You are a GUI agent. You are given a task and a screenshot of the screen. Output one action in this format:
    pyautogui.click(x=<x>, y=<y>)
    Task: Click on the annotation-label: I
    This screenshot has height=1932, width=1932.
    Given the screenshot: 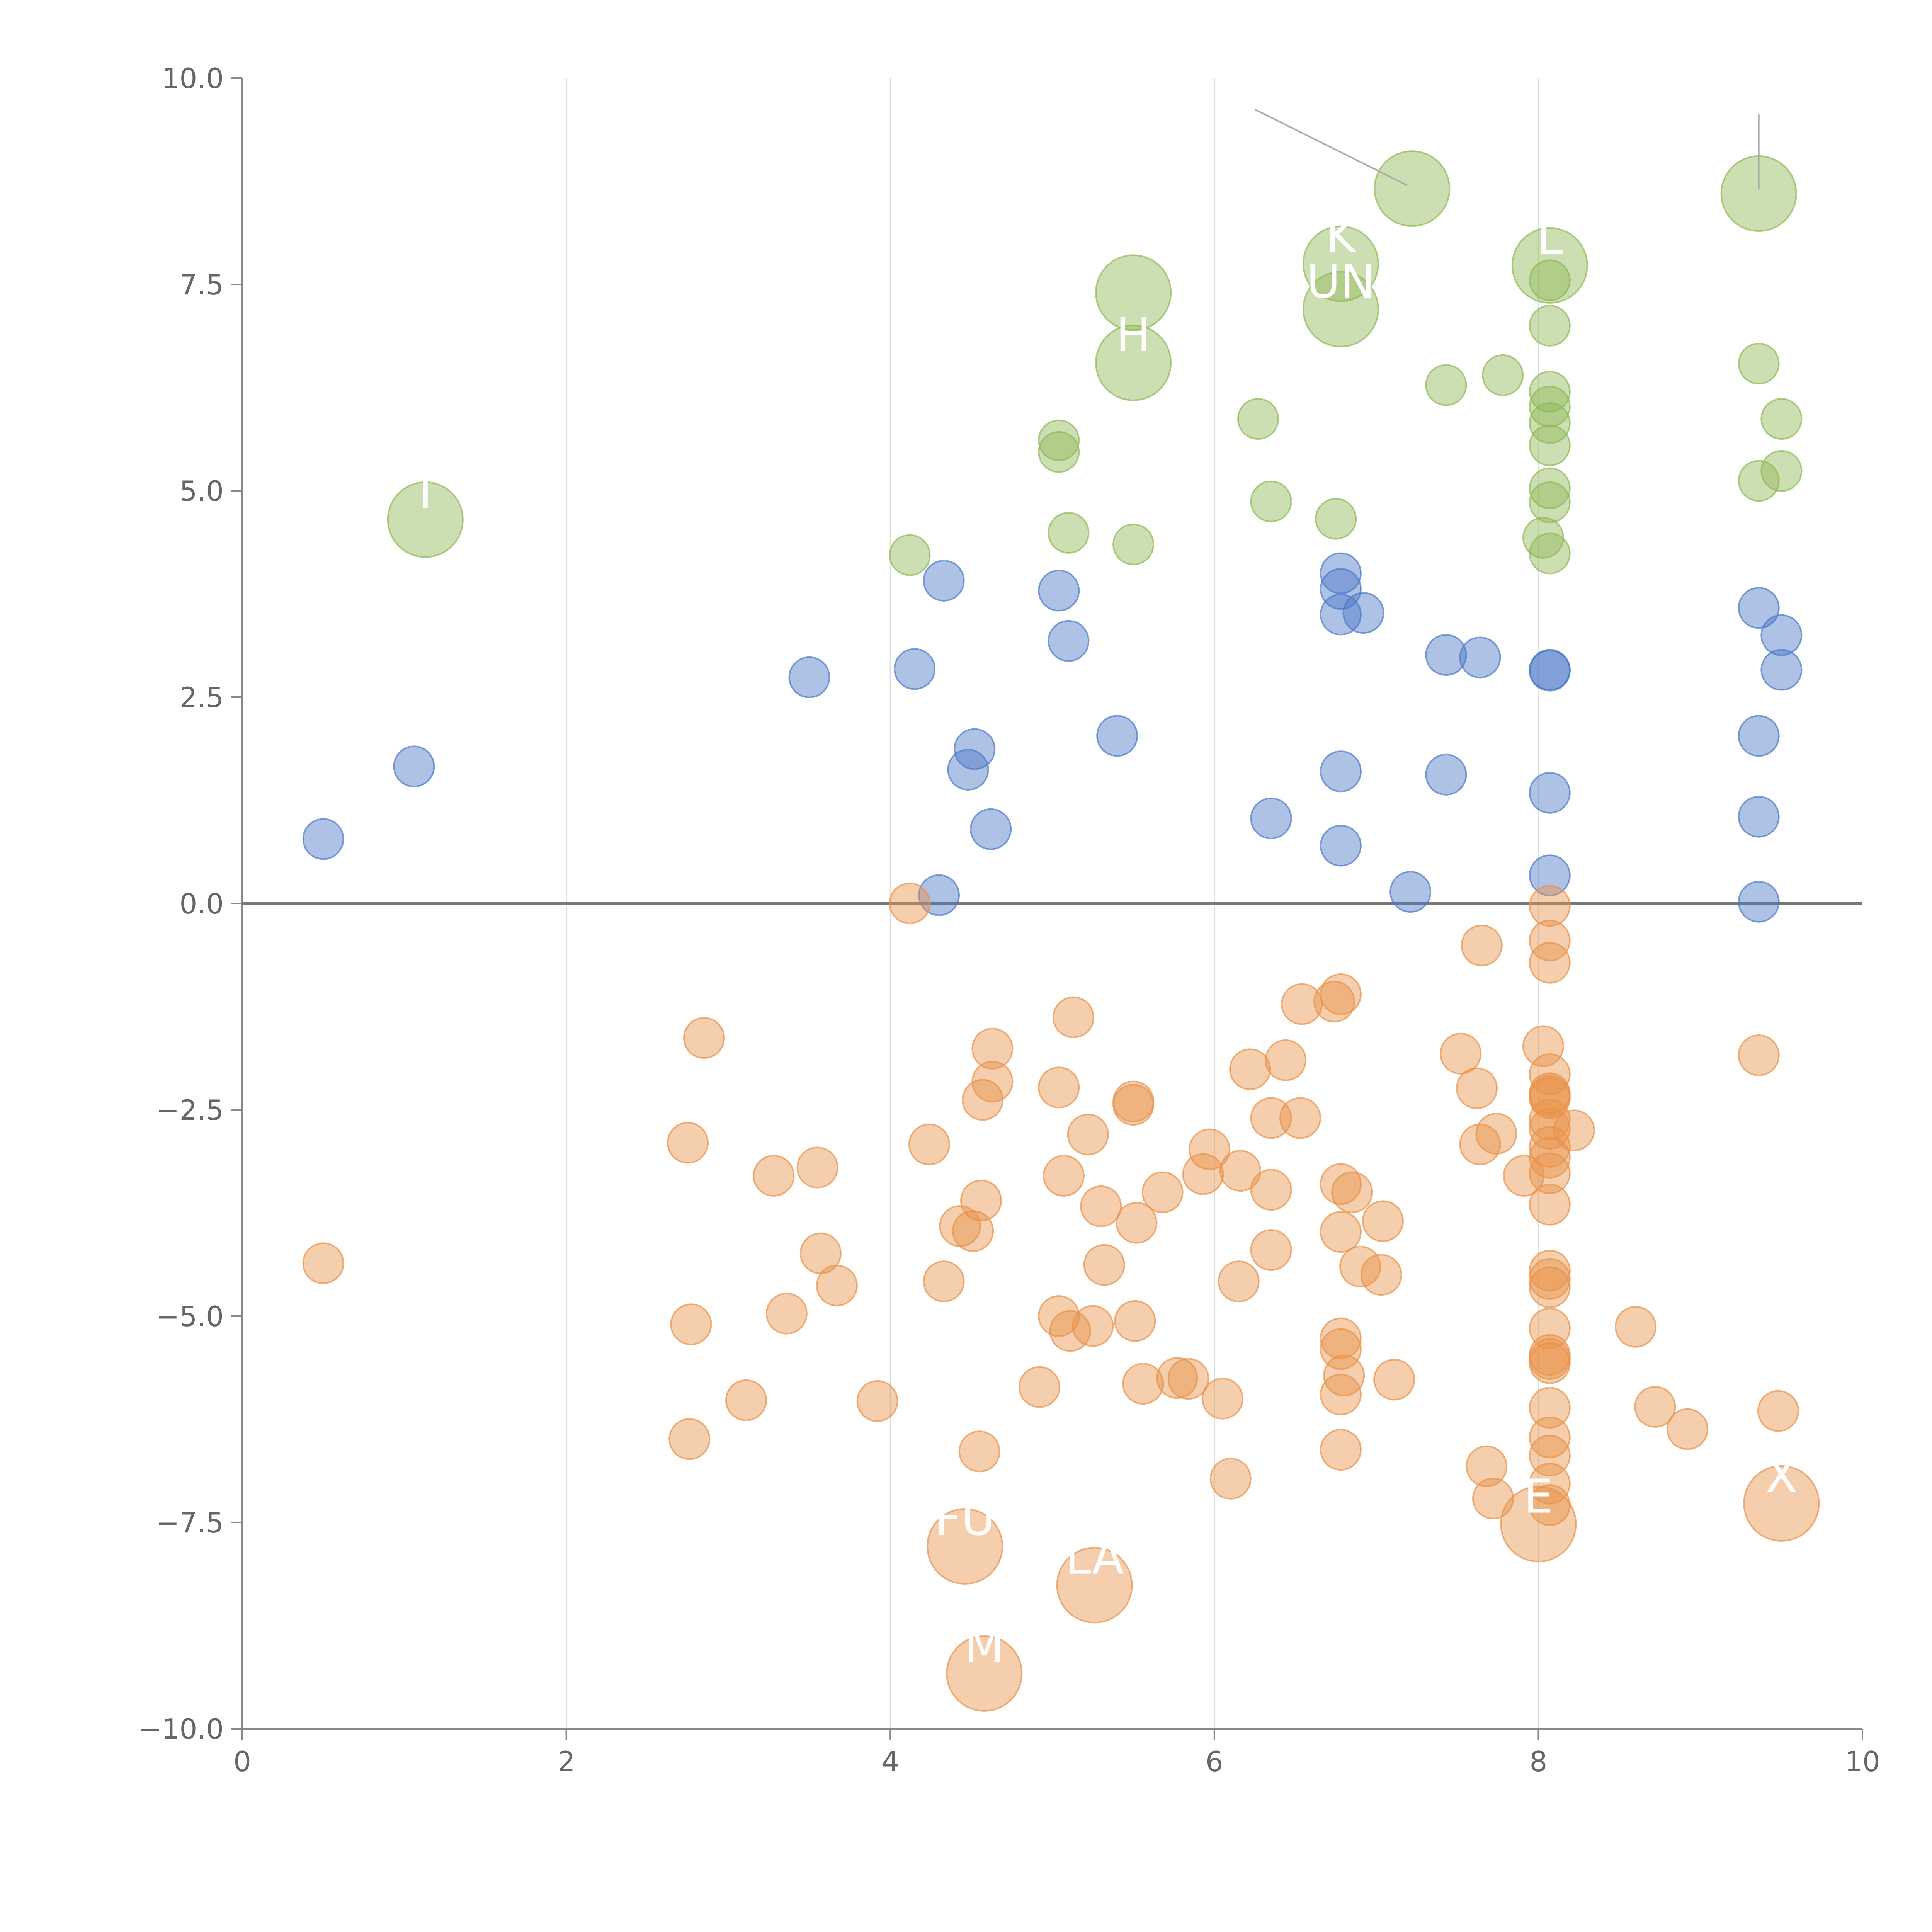 What is the action you would take?
    pyautogui.click(x=425, y=492)
    